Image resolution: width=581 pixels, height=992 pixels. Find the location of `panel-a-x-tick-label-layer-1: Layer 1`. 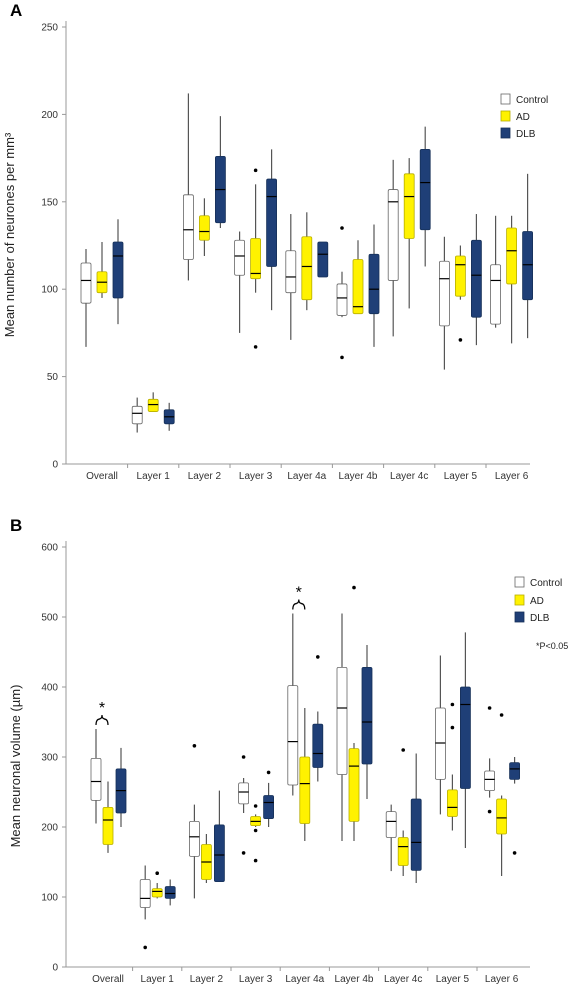

panel-a-x-tick-label-layer-1: Layer 1 is located at coordinates (154, 476).